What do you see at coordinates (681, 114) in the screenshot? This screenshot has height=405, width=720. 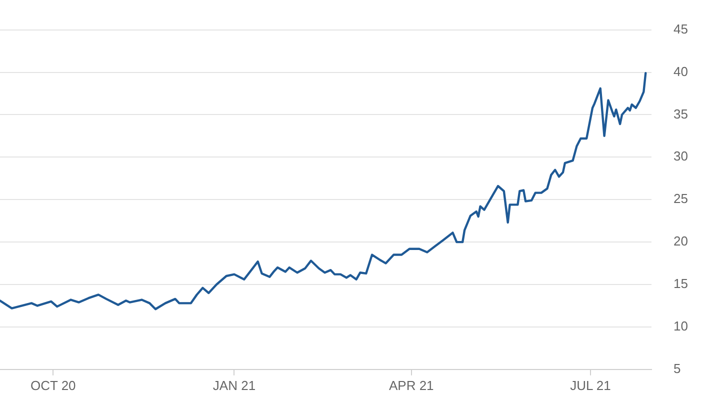 I see `y-tick-label: 35` at bounding box center [681, 114].